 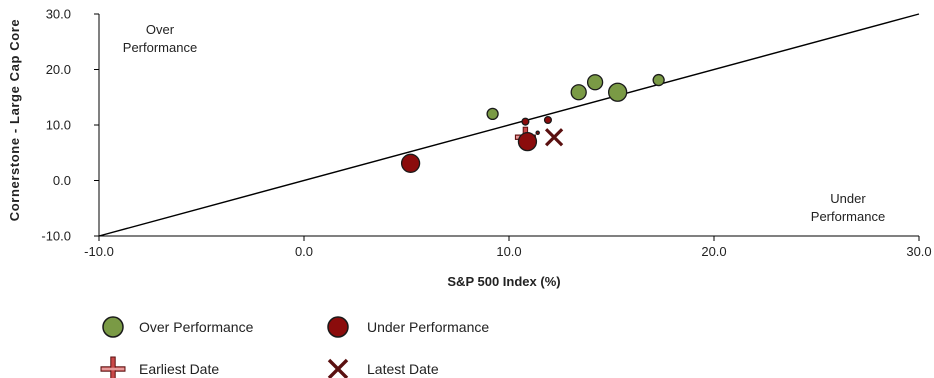 What do you see at coordinates (99, 251) in the screenshot?
I see `x-tick-label: -10.0` at bounding box center [99, 251].